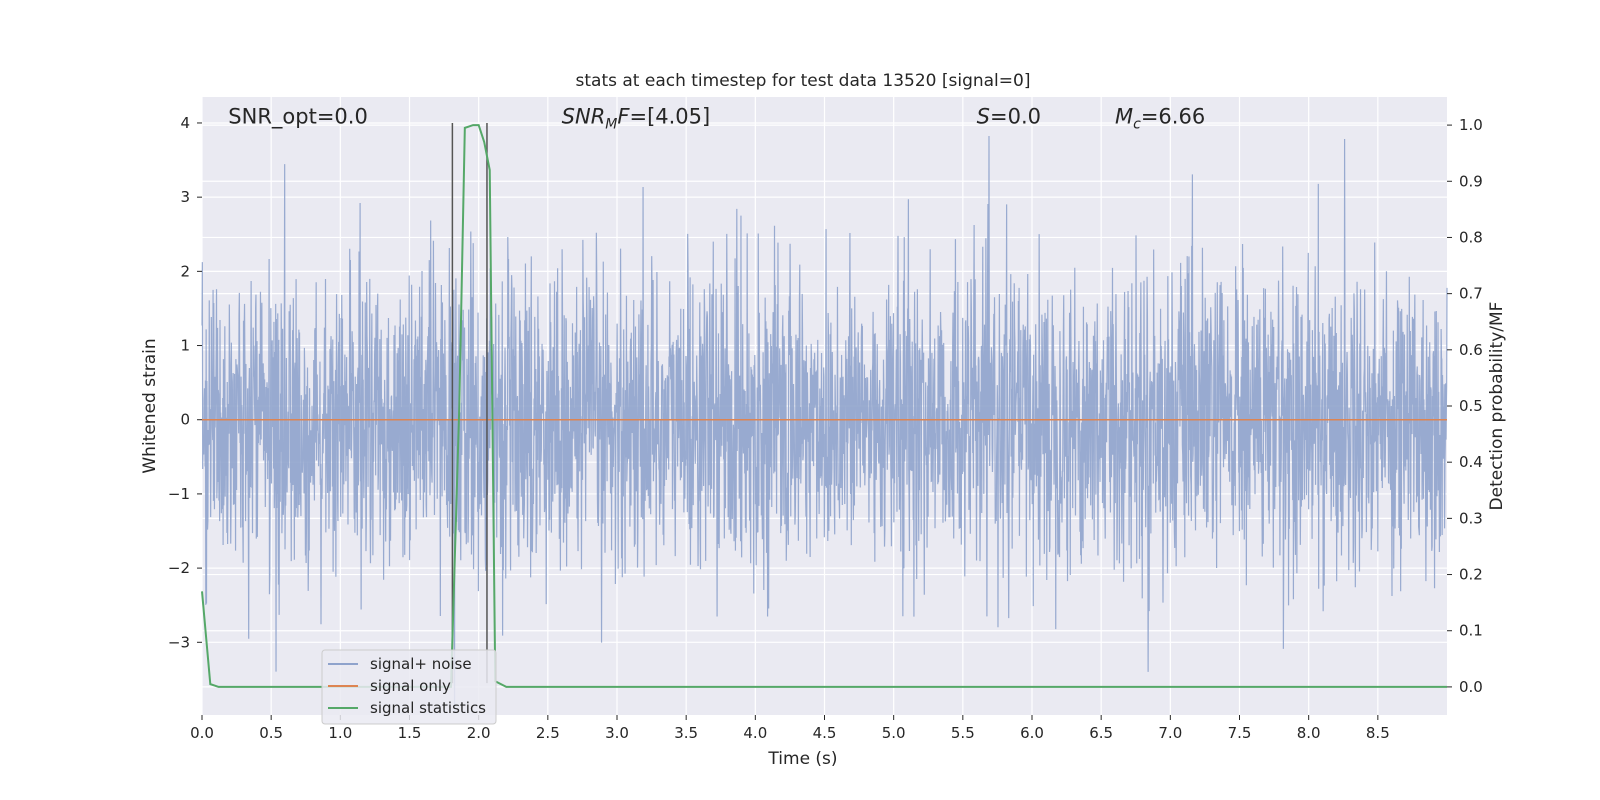  Describe the element at coordinates (802, 759) in the screenshot. I see `x-axis-label: Time (s)` at that location.